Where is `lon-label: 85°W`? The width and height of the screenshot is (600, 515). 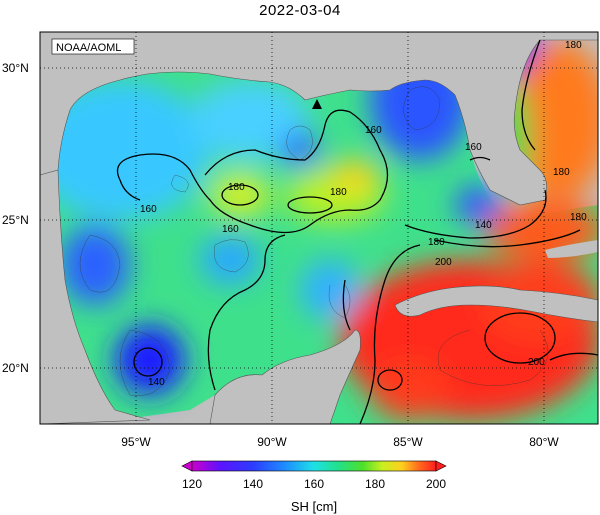
lon-label: 85°W is located at coordinates (408, 442).